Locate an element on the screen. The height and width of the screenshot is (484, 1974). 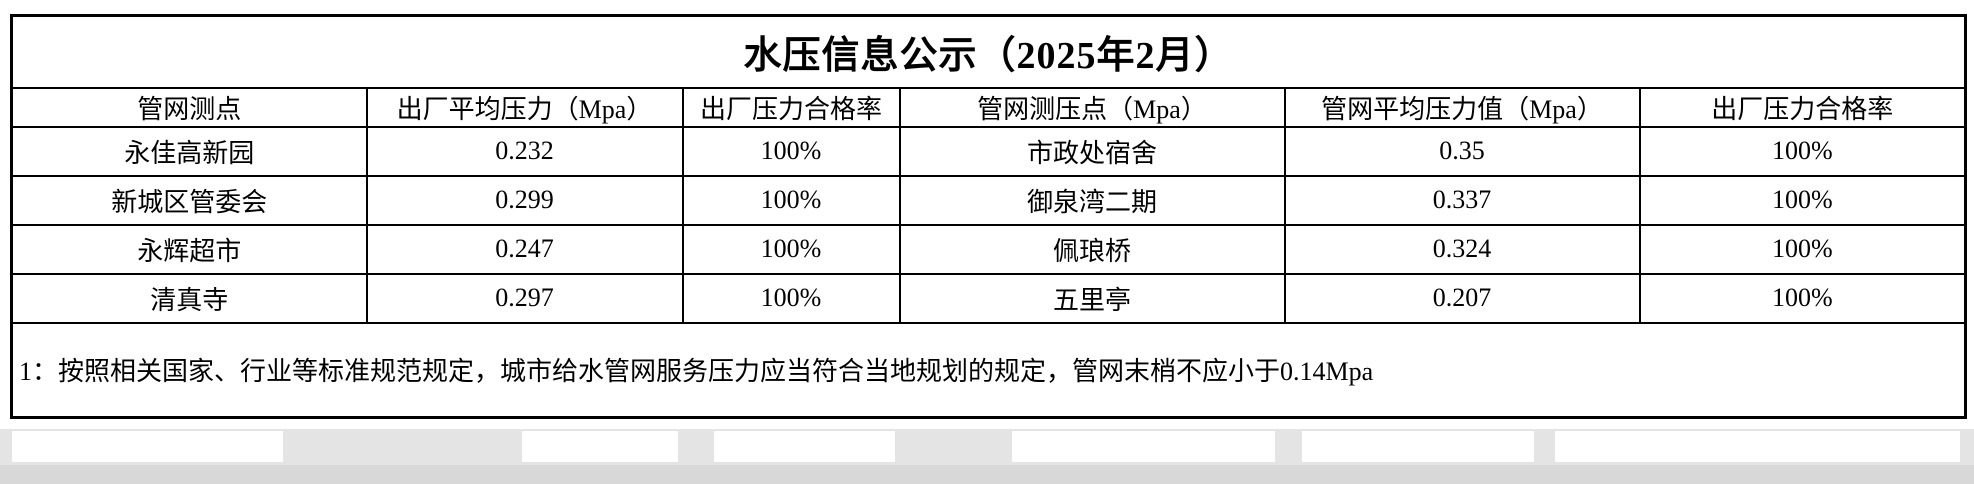
site-name-cell: 佩琅桥 is located at coordinates (1092, 249).